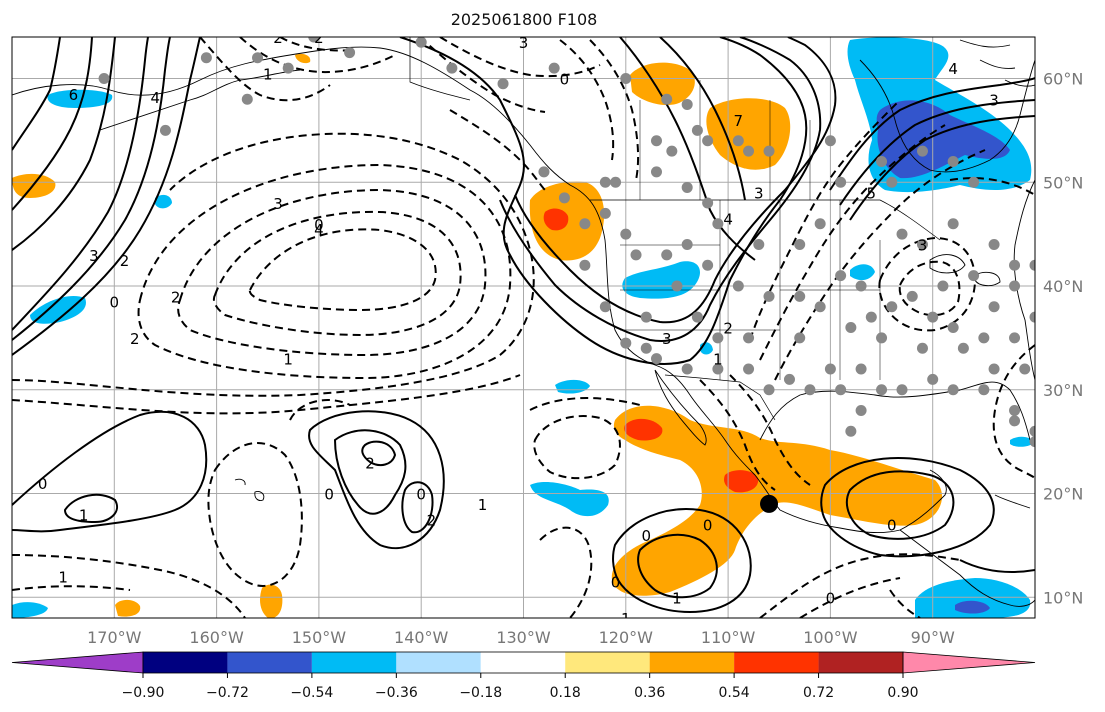 The height and width of the screenshot is (712, 1105). I want to click on contour-solid-high-140-in, so click(370, 472).